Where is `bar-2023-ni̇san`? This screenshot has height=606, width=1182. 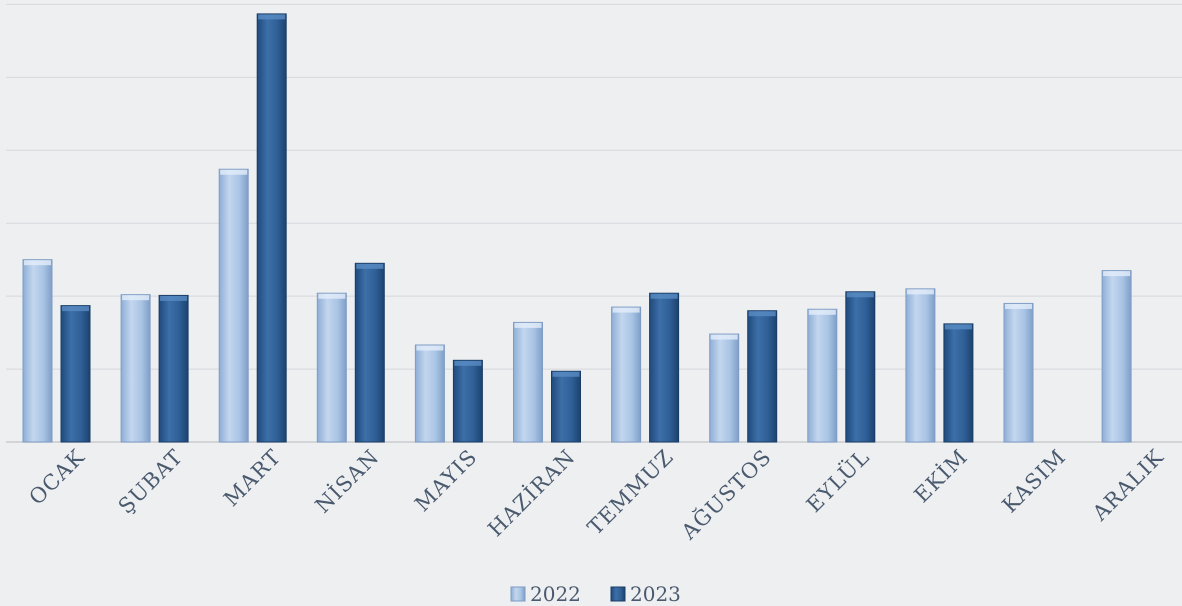
bar-2023-ni̇san is located at coordinates (369, 352).